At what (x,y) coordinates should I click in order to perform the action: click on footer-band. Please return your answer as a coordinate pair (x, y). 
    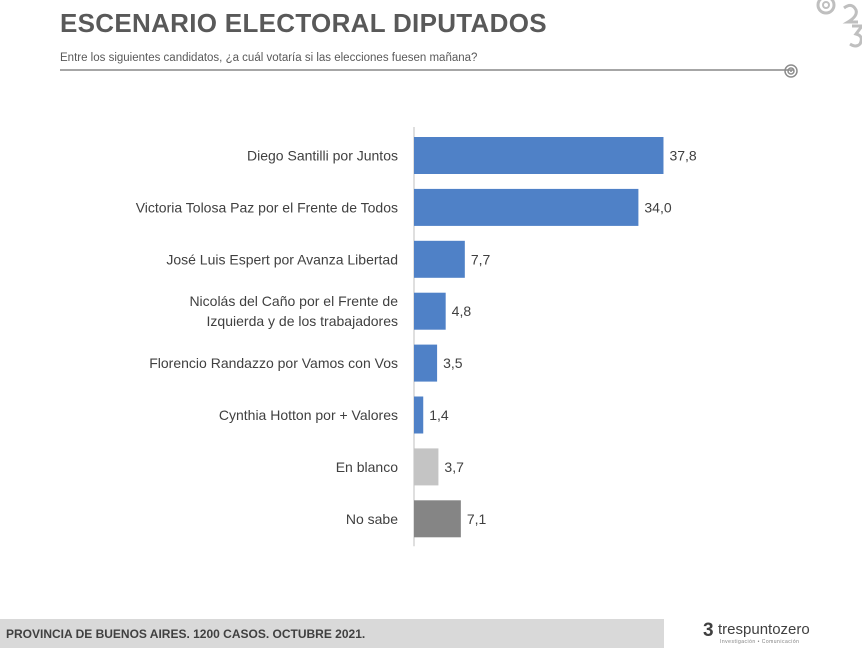
    Looking at the image, I should click on (332, 633).